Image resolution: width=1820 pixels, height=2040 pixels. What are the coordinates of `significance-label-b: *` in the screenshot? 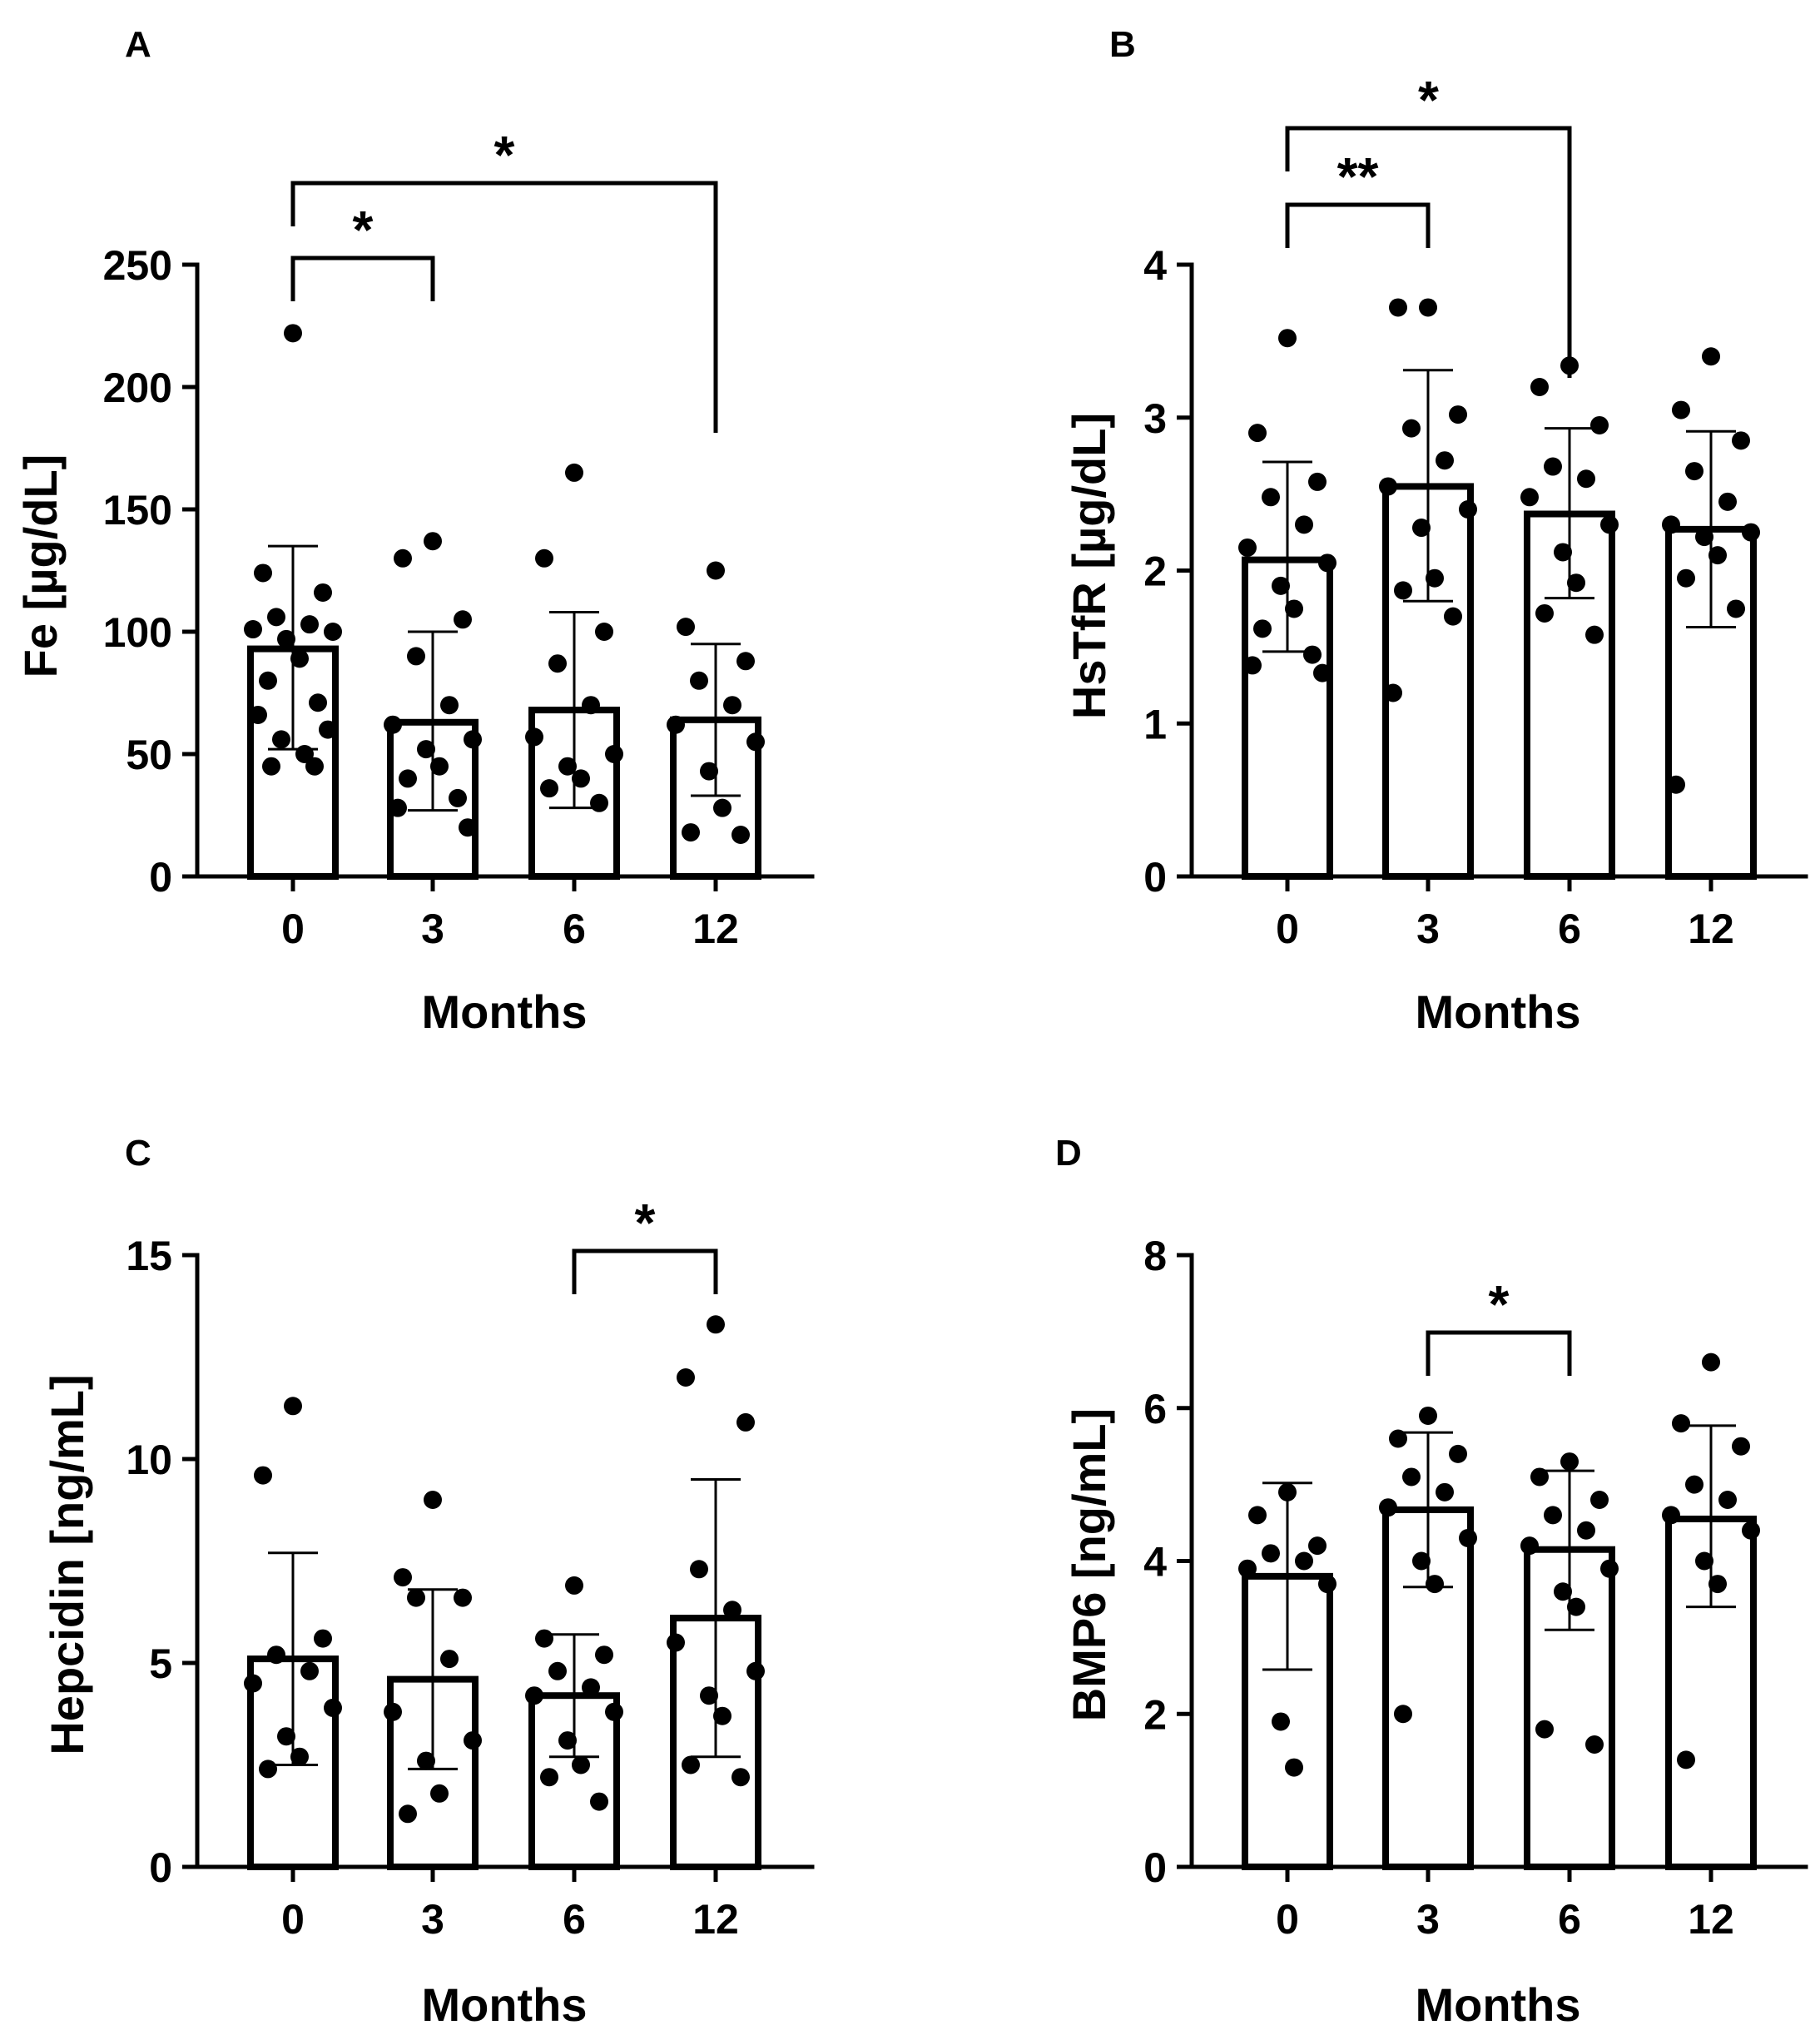 It's located at (1428, 100).